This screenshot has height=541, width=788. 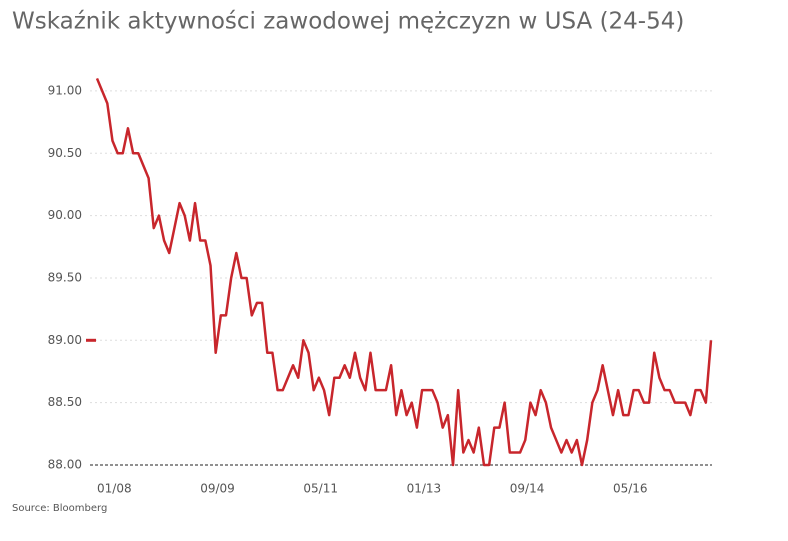 What do you see at coordinates (65, 465) in the screenshot?
I see `y-tick-label: 88.00` at bounding box center [65, 465].